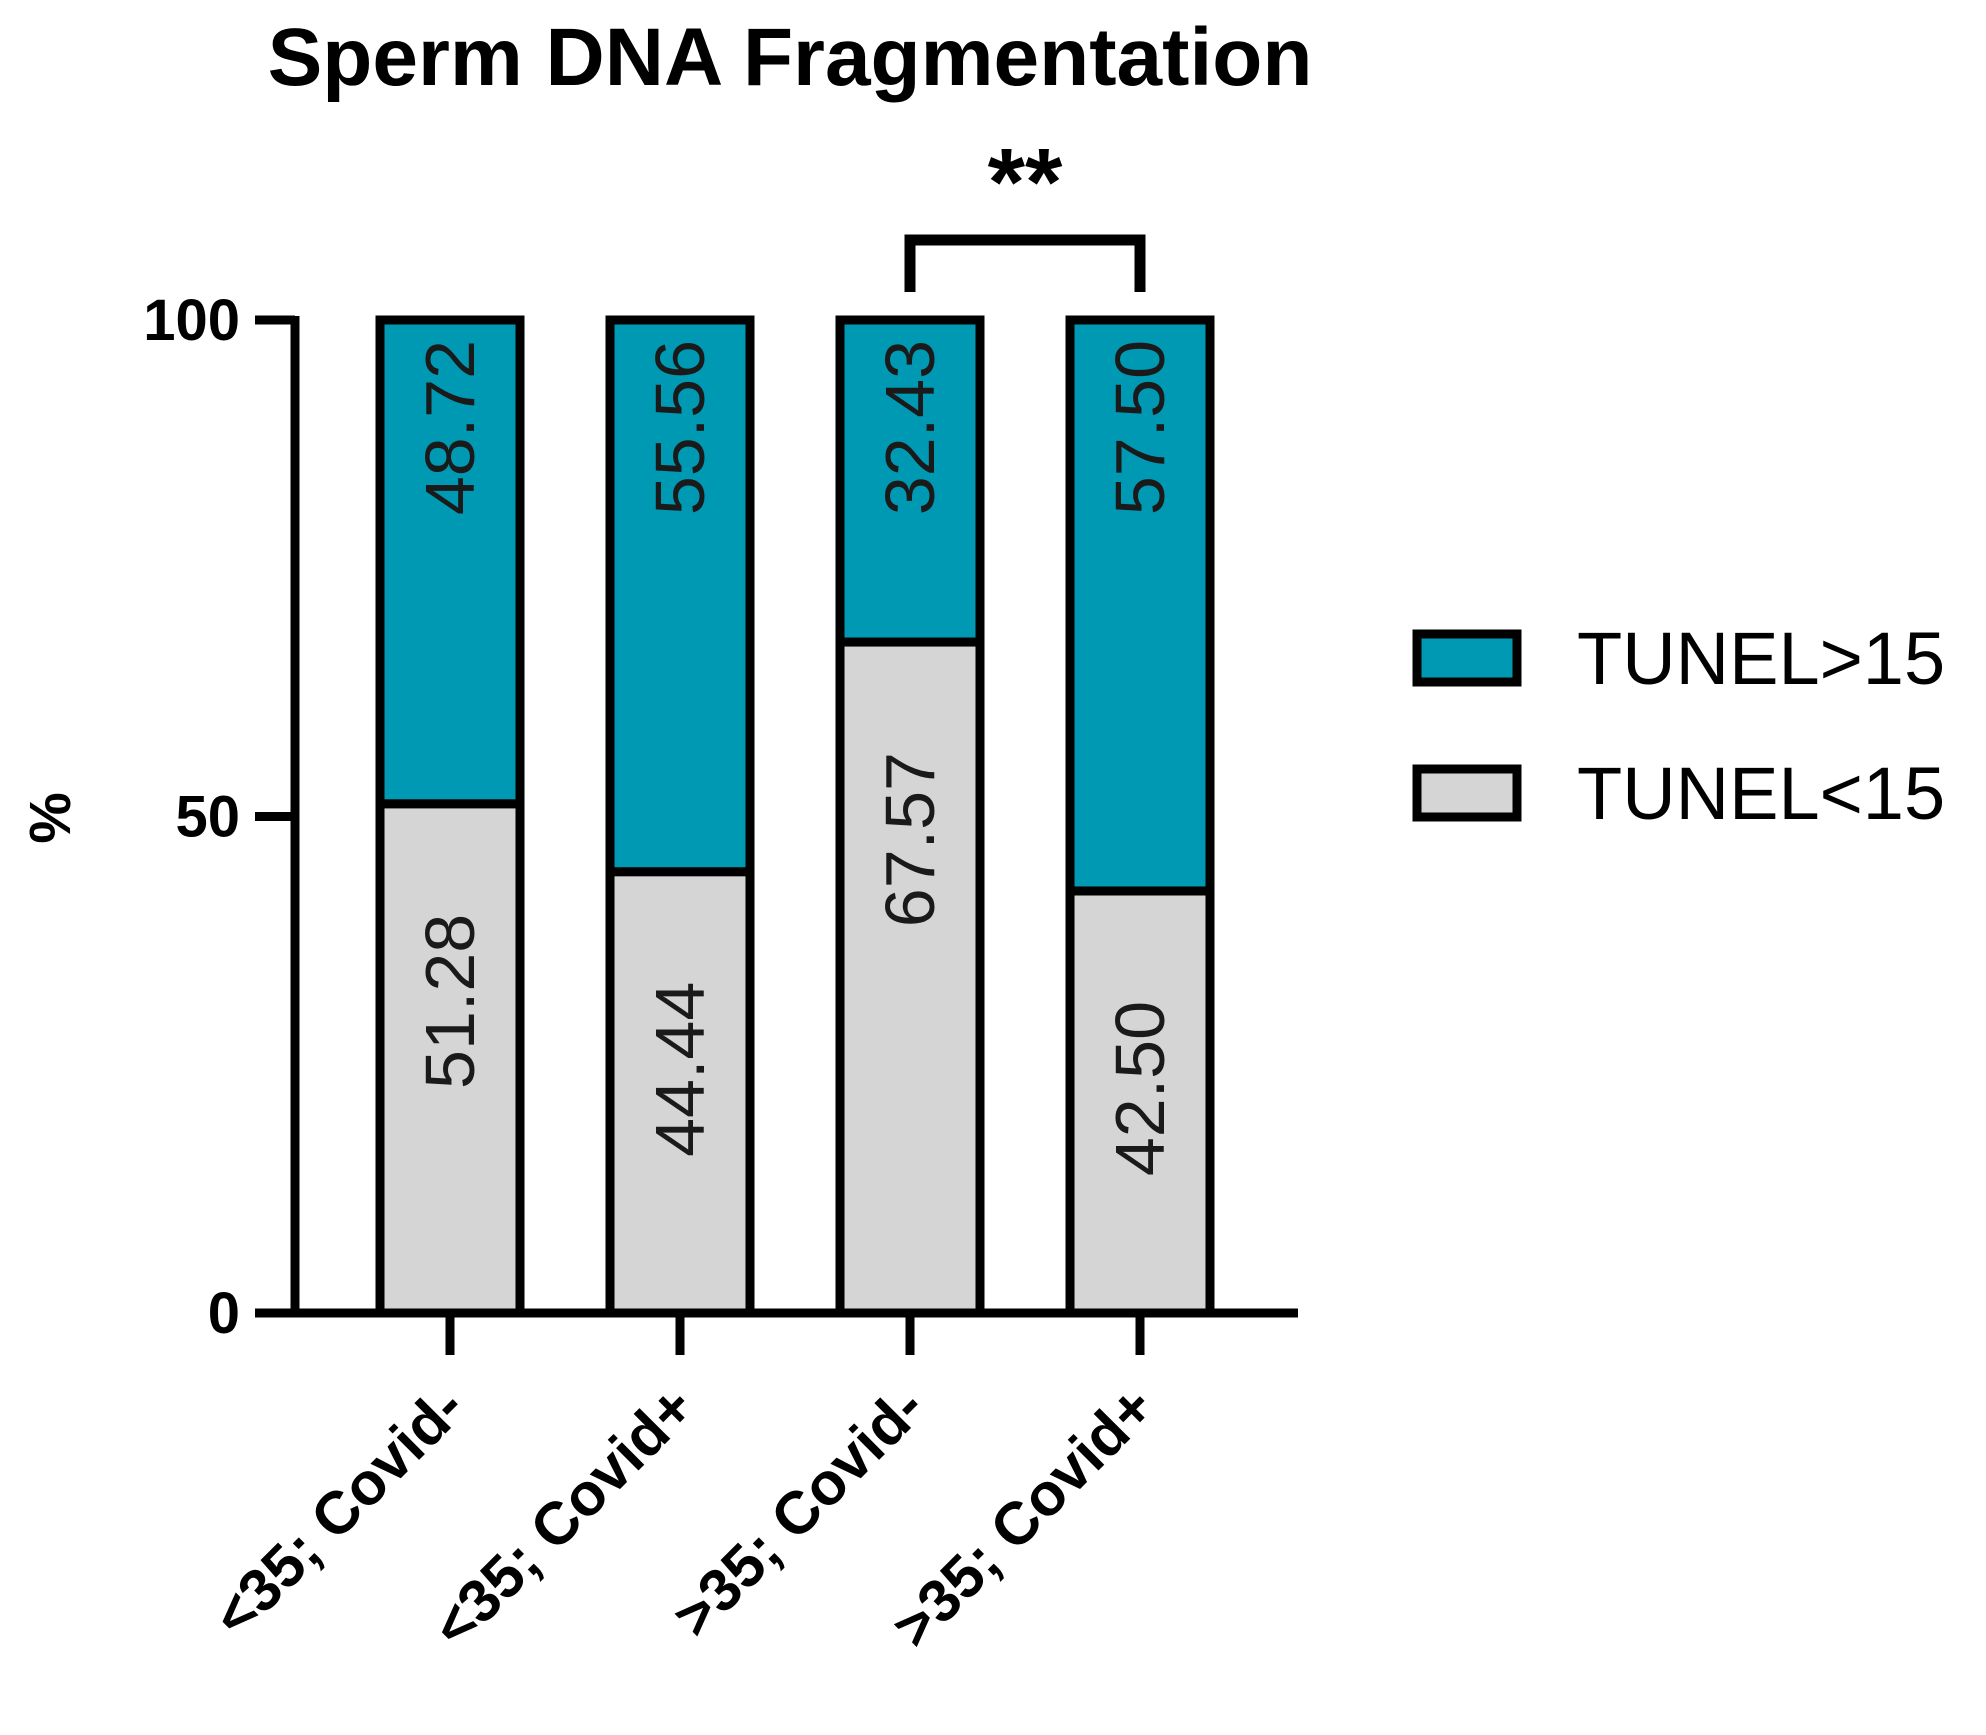 The height and width of the screenshot is (1735, 1986). I want to click on bar-value-label: 51.28, so click(450, 1001).